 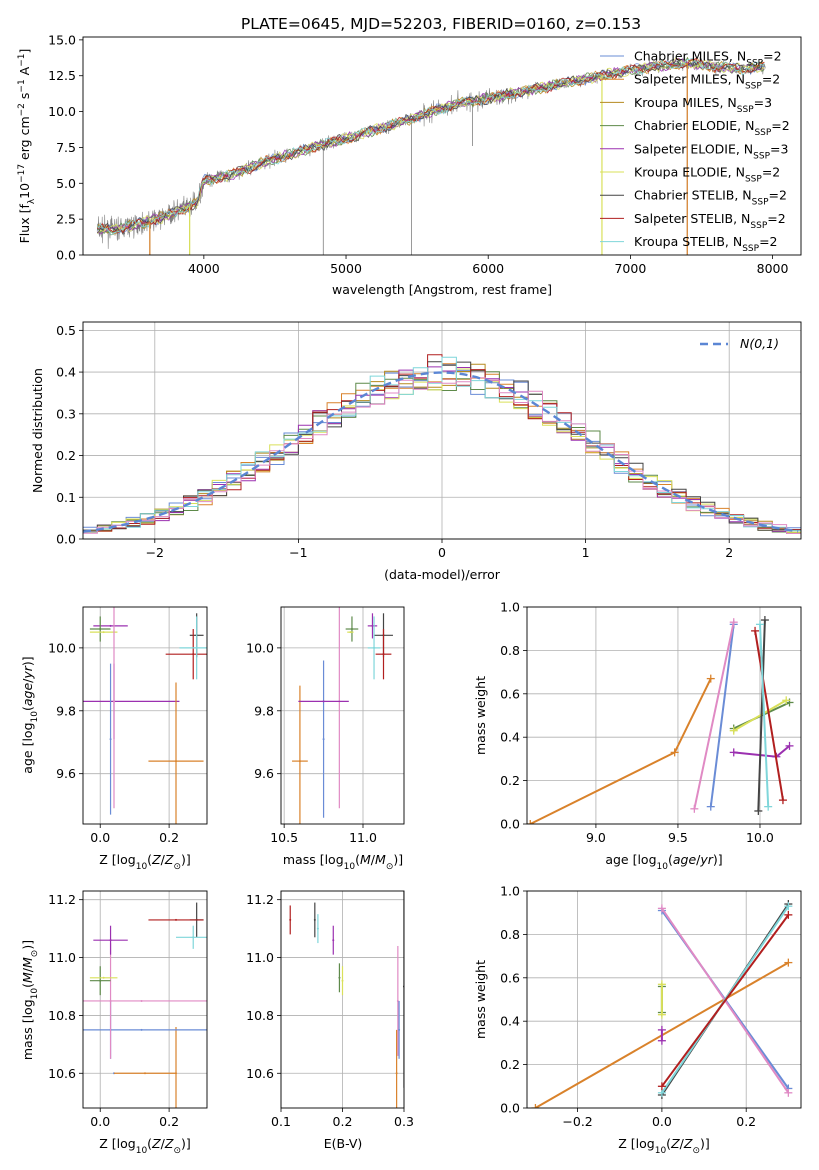 I want to click on y-tick-label: 10.6, so click(x=260, y=1073).